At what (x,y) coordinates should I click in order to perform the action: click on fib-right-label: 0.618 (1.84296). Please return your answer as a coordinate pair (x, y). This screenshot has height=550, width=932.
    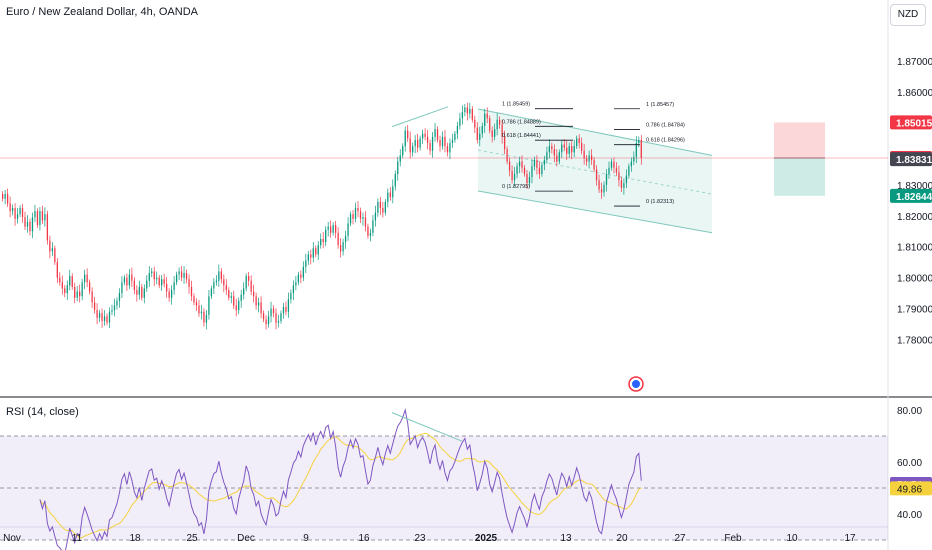
    Looking at the image, I should click on (665, 141).